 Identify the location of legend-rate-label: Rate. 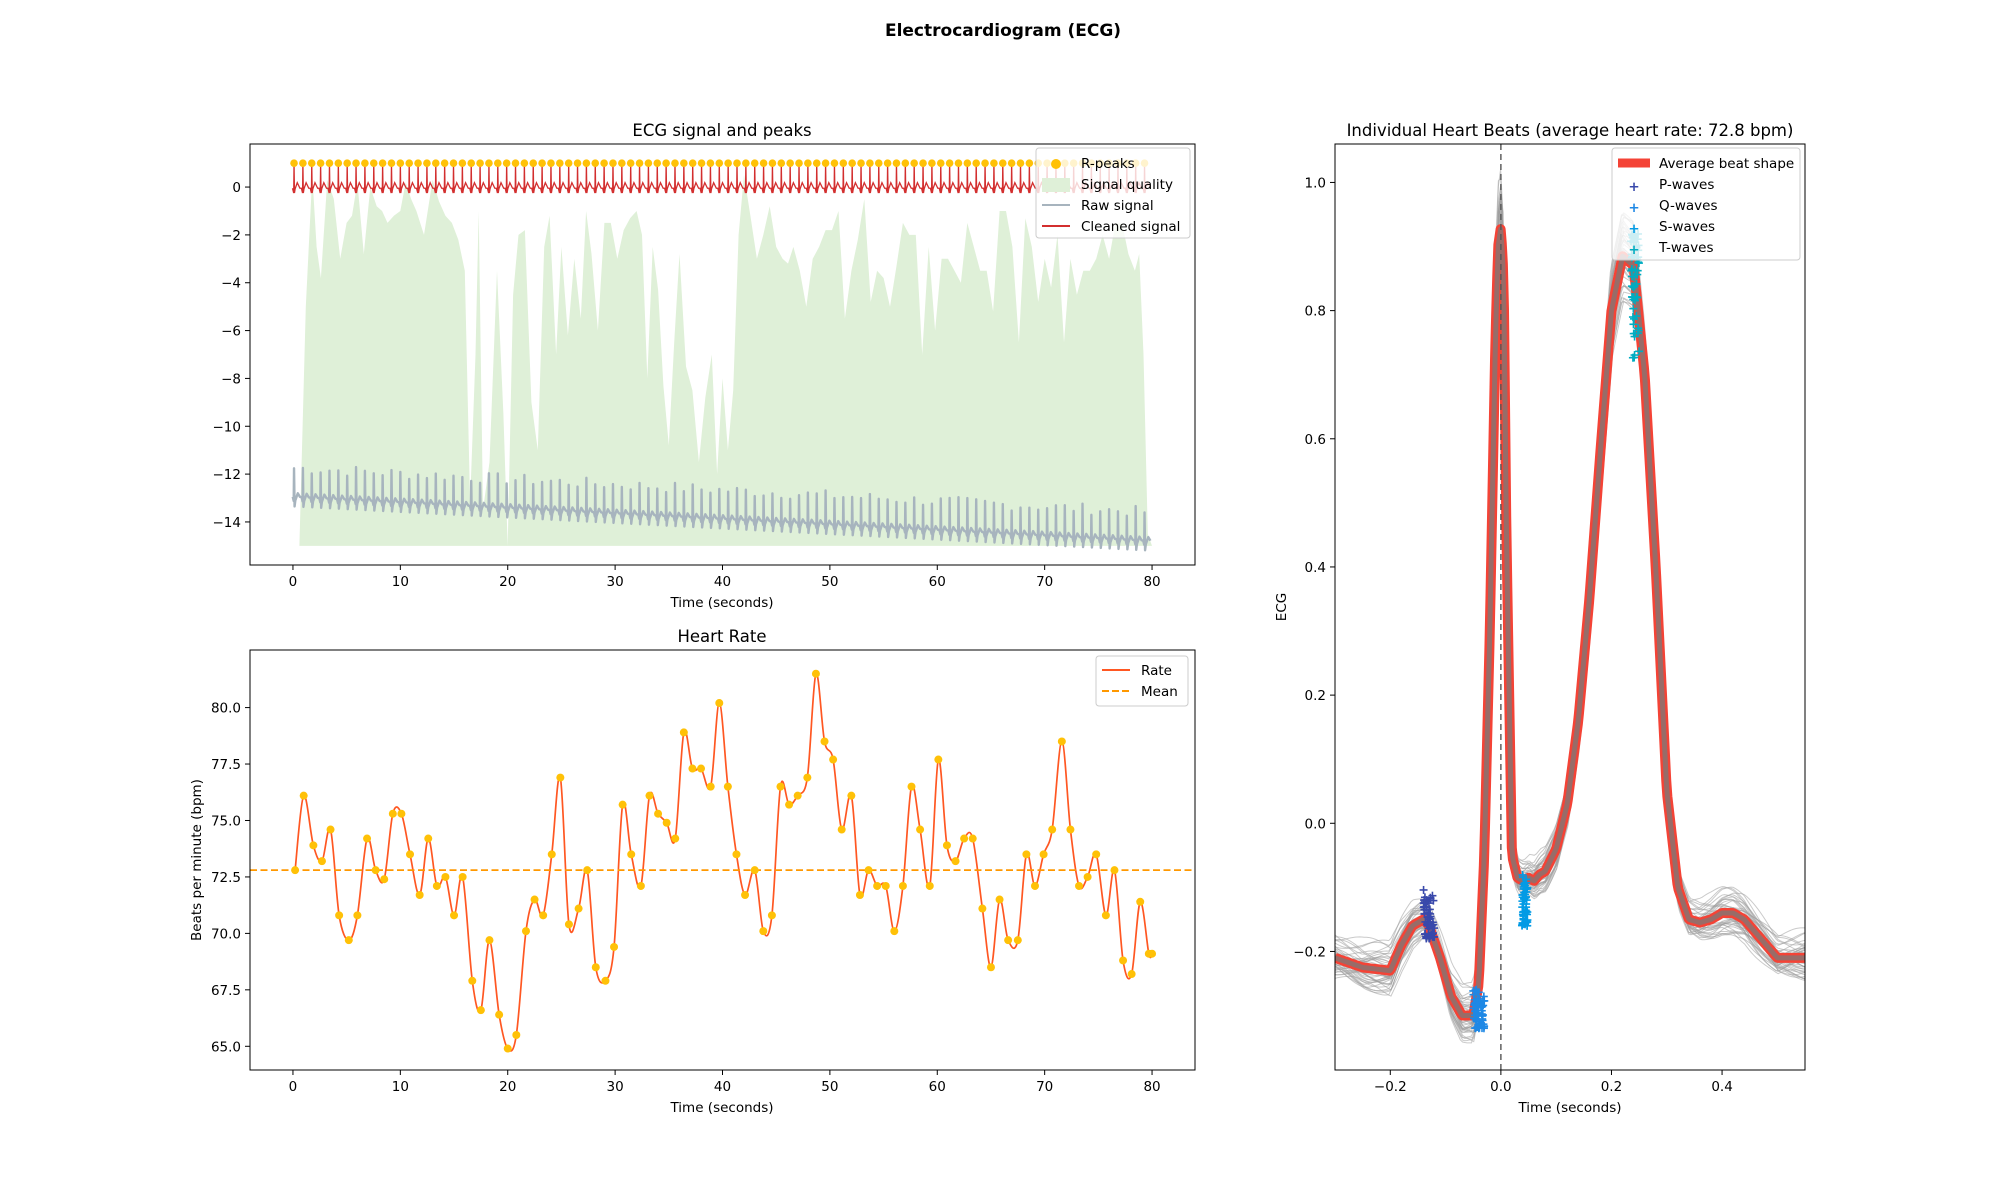
(1156, 671).